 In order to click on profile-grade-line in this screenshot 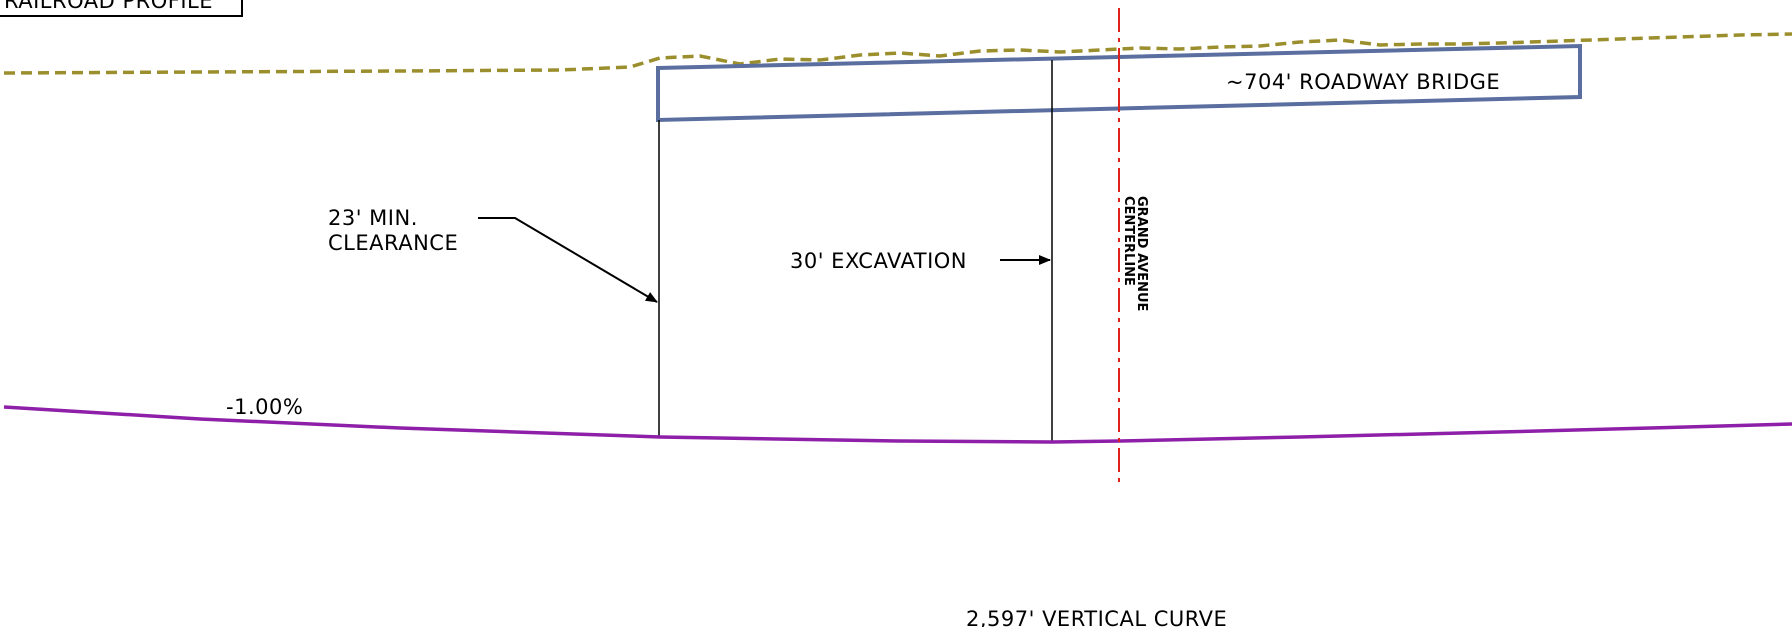, I will do `click(897, 424)`.